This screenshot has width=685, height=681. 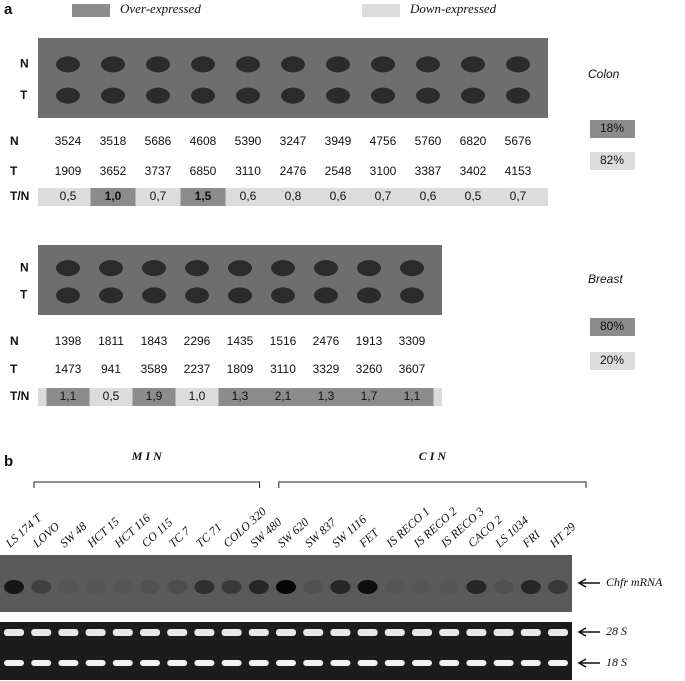 What do you see at coordinates (518, 171) in the screenshot?
I see `cell: 4153` at bounding box center [518, 171].